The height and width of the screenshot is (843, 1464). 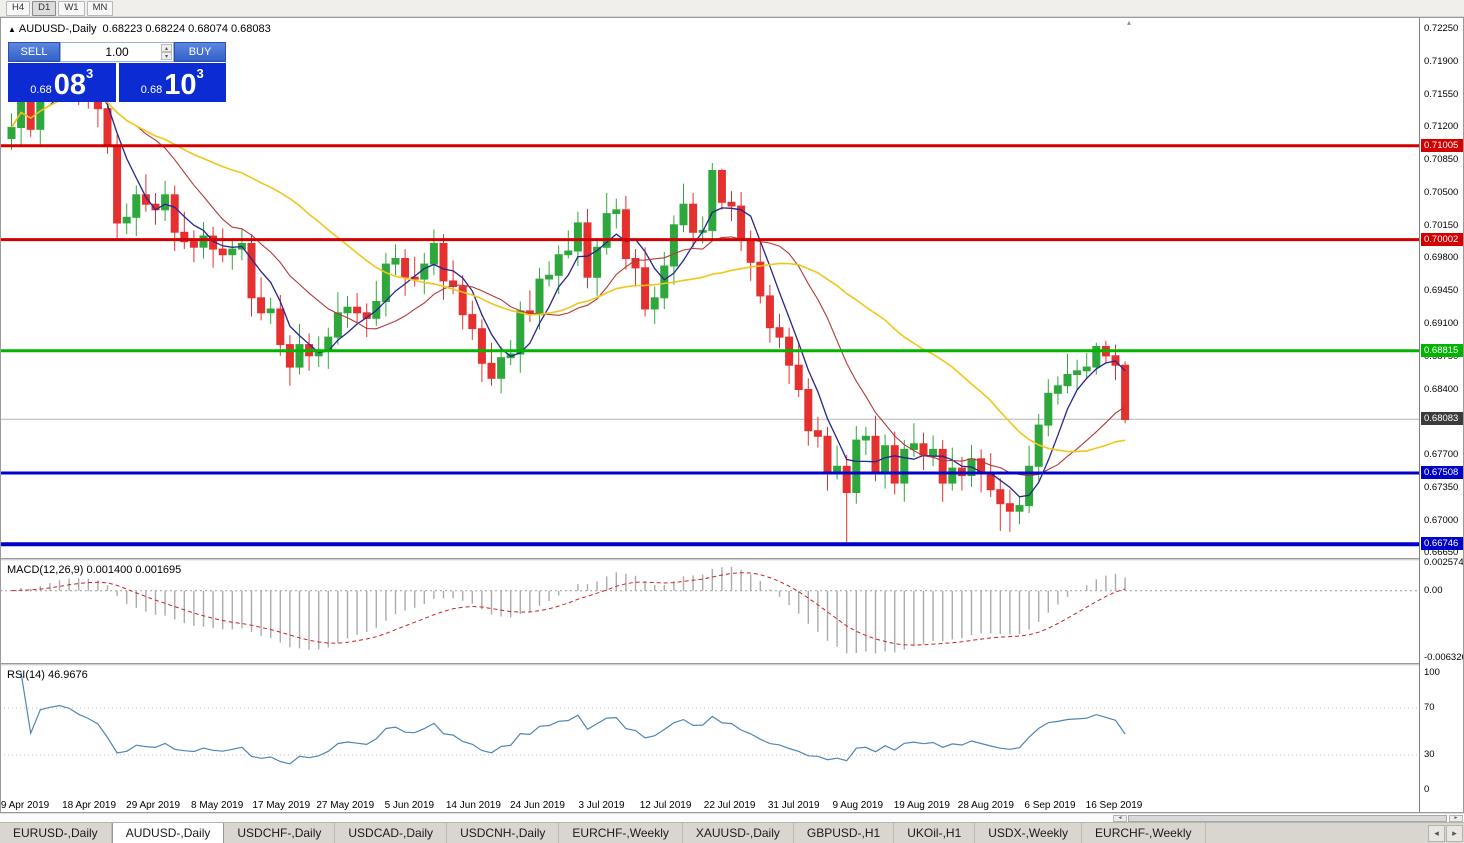 I want to click on timeframe-button-mn: MN, so click(x=100, y=8).